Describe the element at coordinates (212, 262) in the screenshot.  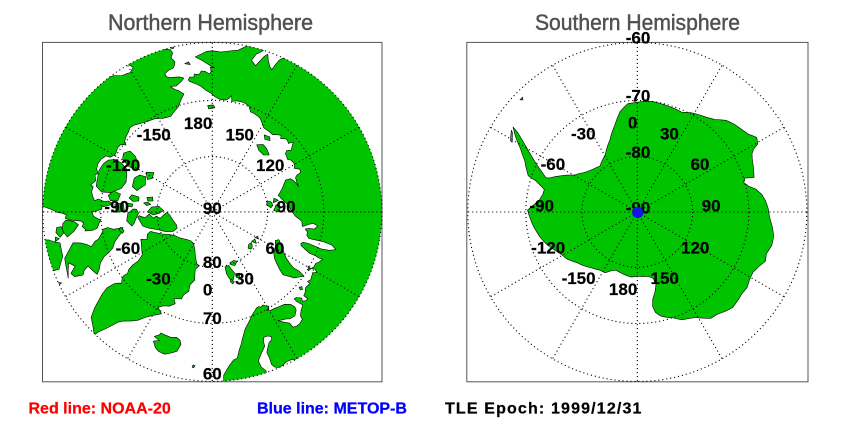
I see `svg-text: 80` at that location.